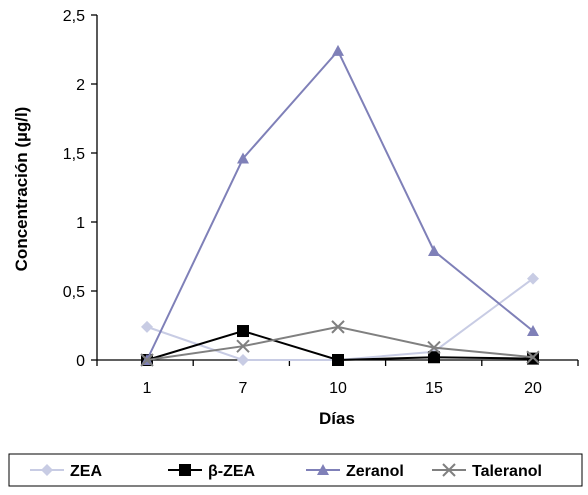 The height and width of the screenshot is (495, 588). What do you see at coordinates (232, 471) in the screenshot?
I see `legend-label: β-ZEA` at bounding box center [232, 471].